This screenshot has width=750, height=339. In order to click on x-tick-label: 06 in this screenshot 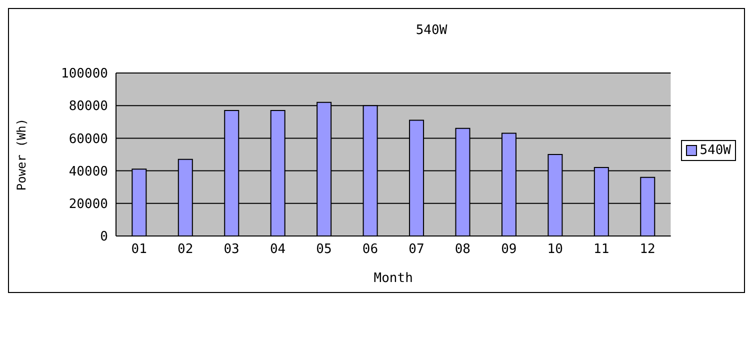, I will do `click(370, 250)`.